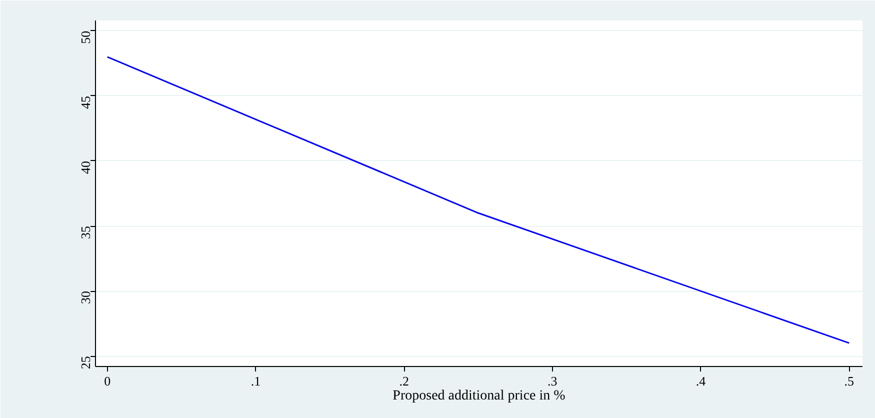 The width and height of the screenshot is (875, 418). Describe the element at coordinates (701, 381) in the screenshot. I see `x-tick-label: .4` at that location.